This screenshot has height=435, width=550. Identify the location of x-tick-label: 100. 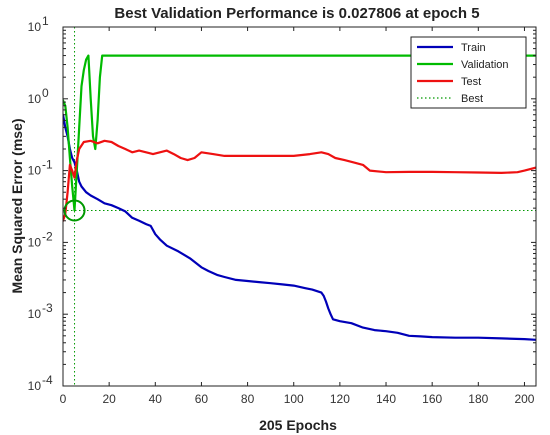
(294, 399).